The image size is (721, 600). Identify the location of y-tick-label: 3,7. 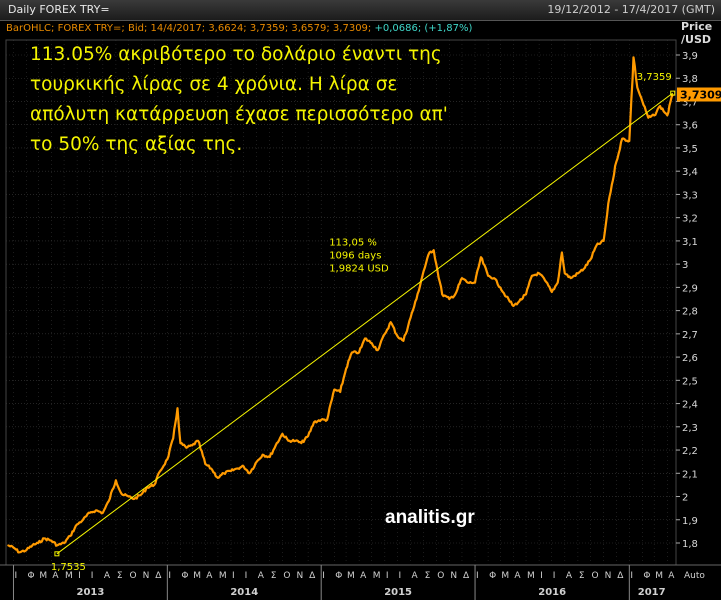
(690, 102).